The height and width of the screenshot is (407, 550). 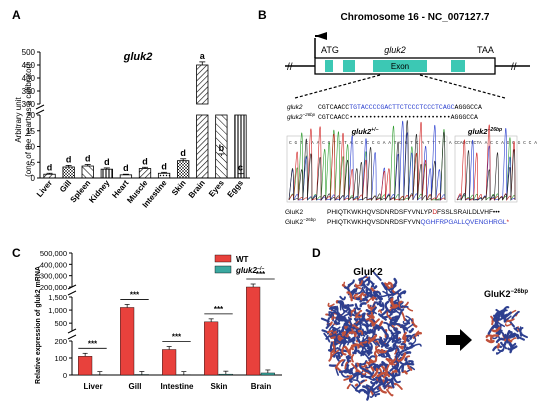 I want to click on chart-c-ytick-label: 400,000, so click(x=53, y=264).